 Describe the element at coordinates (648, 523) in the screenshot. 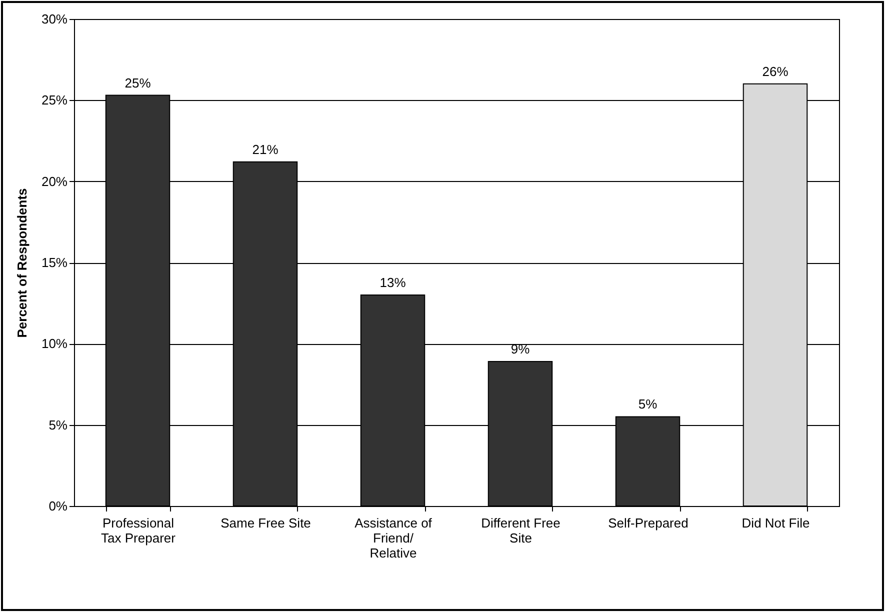

I see `x-tick-label: Self-Prepared` at that location.